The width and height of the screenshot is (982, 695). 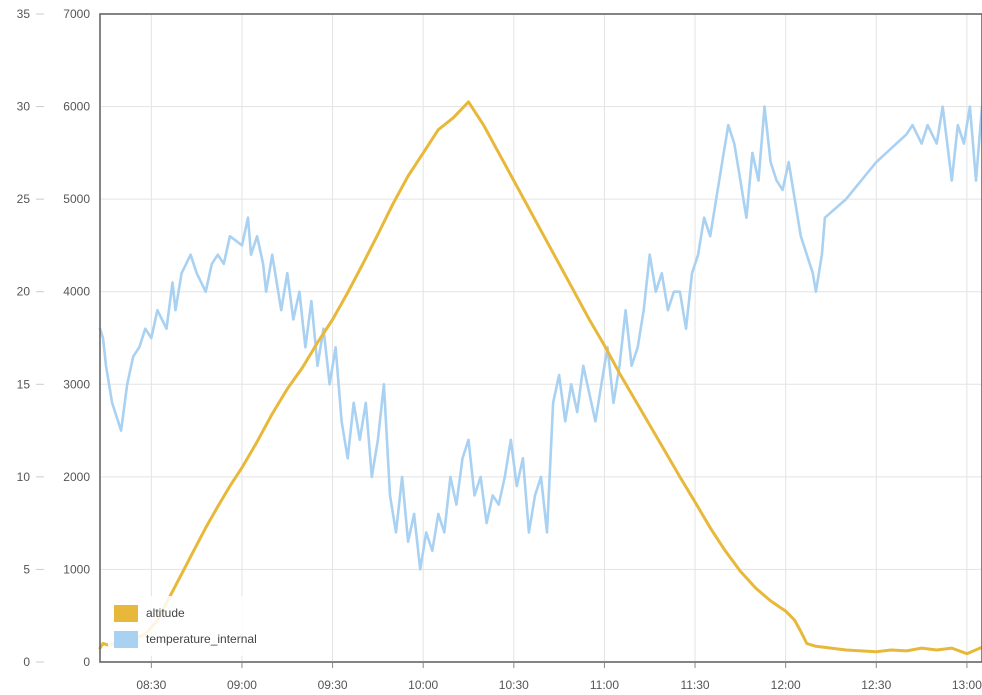 What do you see at coordinates (24, 14) in the screenshot?
I see `y-left-tick-label: 35` at bounding box center [24, 14].